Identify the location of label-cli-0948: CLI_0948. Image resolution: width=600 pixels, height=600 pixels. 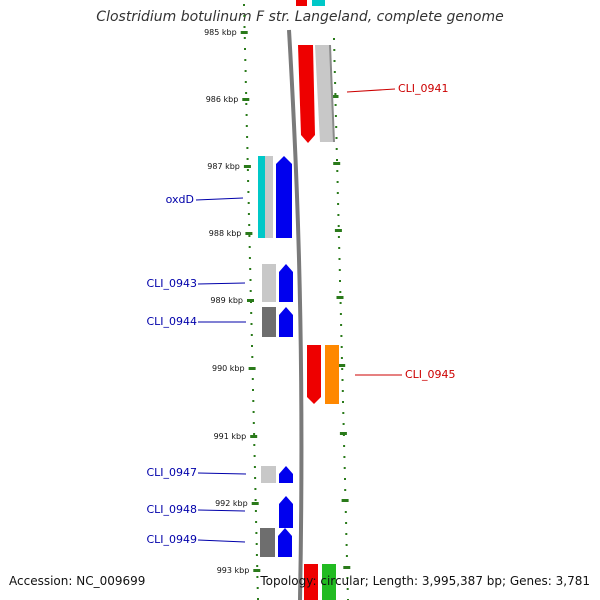
(171, 509).